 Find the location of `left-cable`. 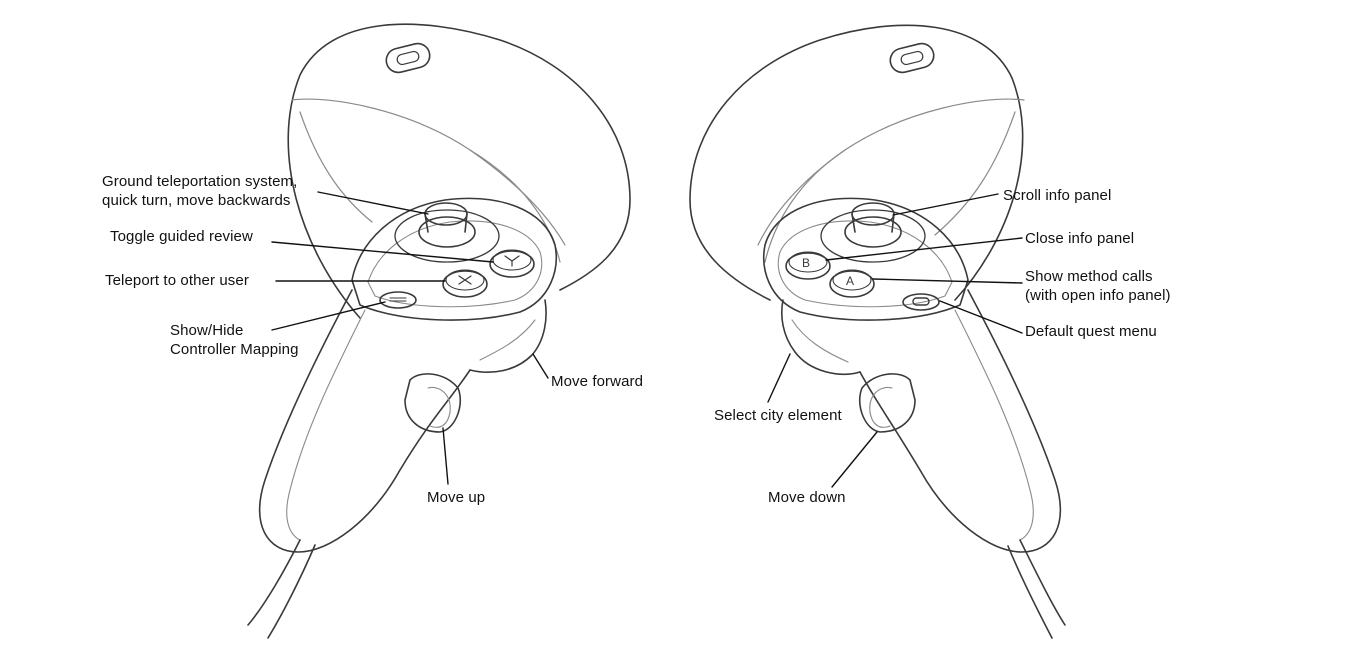

left-cable is located at coordinates (274, 582).